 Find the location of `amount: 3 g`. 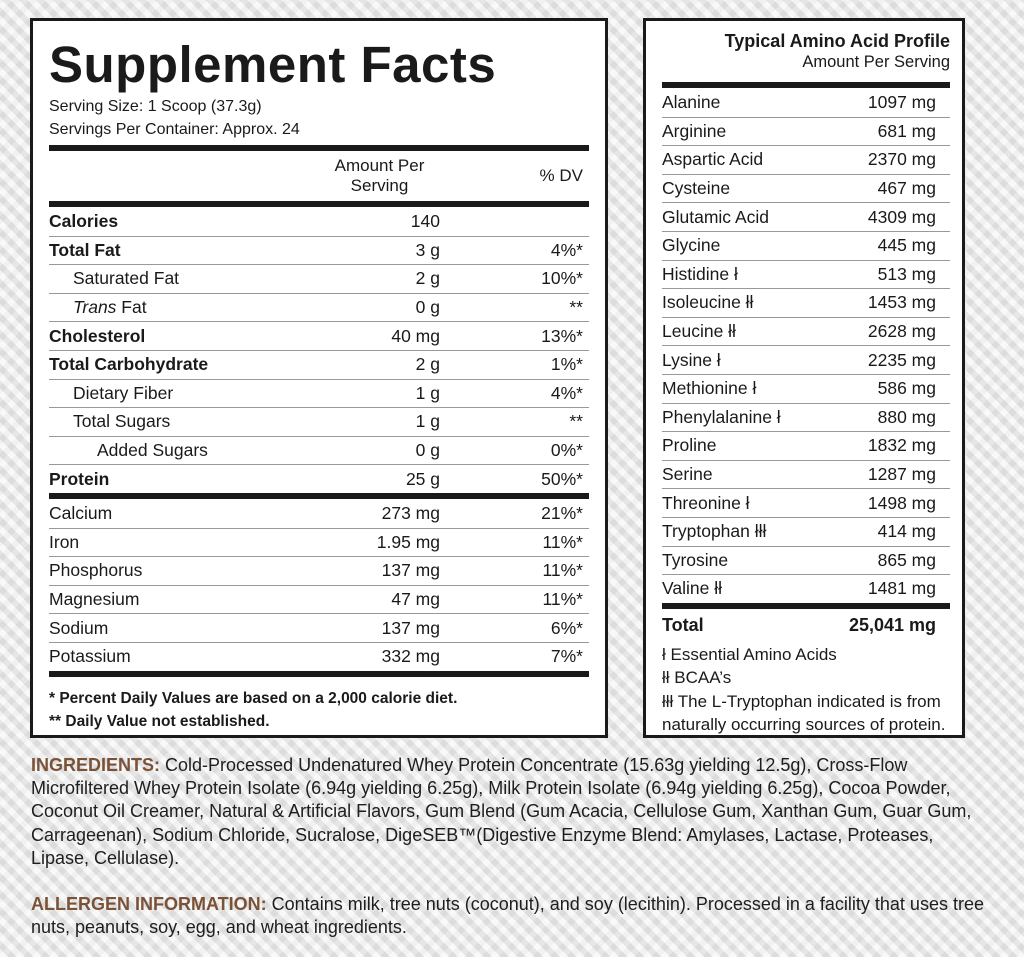

amount: 3 g is located at coordinates (427, 249).